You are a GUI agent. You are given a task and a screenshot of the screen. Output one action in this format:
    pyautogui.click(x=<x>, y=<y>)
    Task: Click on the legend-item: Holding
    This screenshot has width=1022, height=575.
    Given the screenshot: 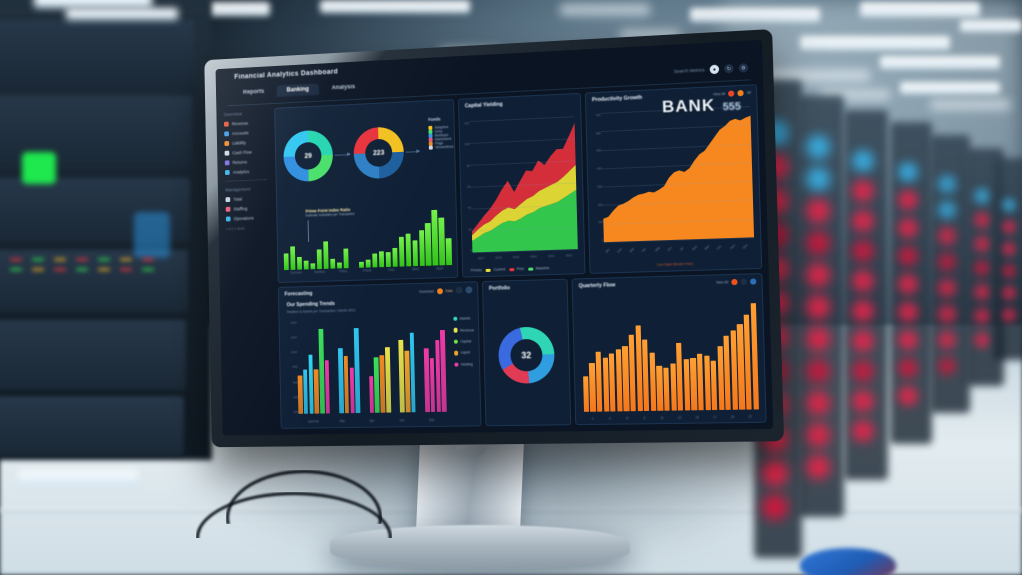 What is the action you would take?
    pyautogui.click(x=464, y=364)
    